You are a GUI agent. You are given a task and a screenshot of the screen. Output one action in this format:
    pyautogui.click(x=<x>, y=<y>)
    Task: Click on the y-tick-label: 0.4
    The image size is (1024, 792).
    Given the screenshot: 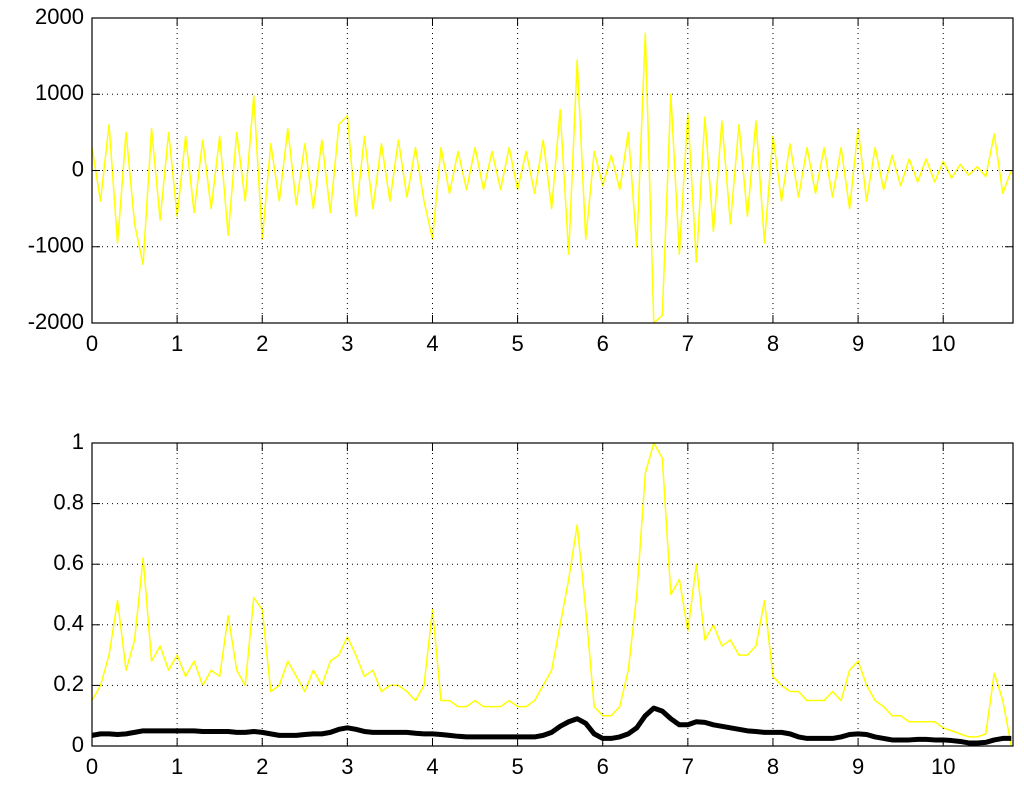 What is the action you would take?
    pyautogui.click(x=68, y=623)
    